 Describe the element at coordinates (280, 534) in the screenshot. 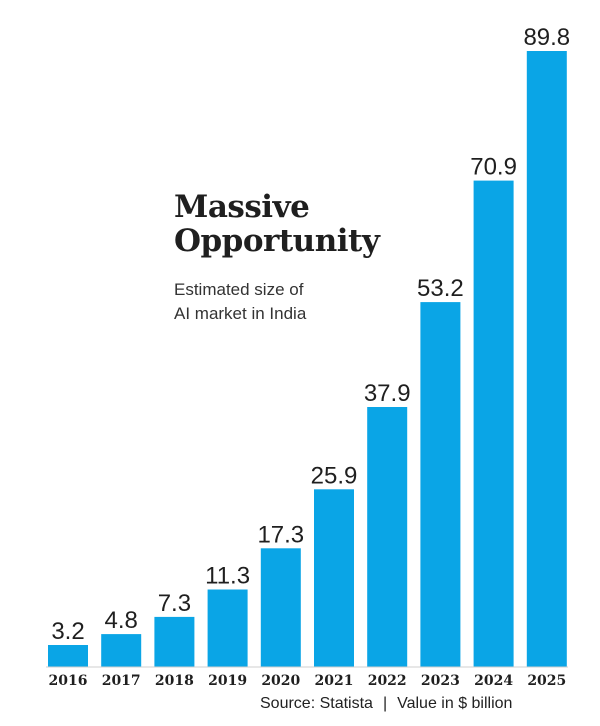

I see `value-label-2020: 17.3` at that location.